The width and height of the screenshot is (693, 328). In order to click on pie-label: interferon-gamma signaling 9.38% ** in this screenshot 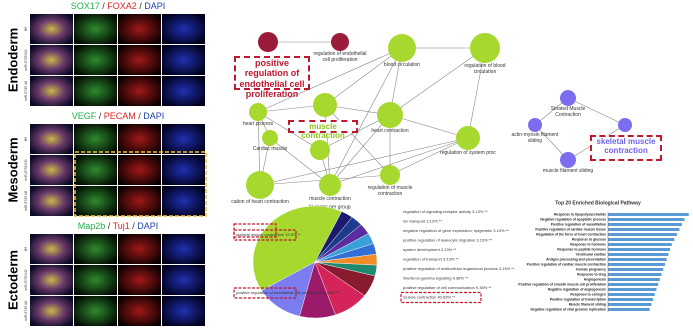, I will do `click(436, 278)`.